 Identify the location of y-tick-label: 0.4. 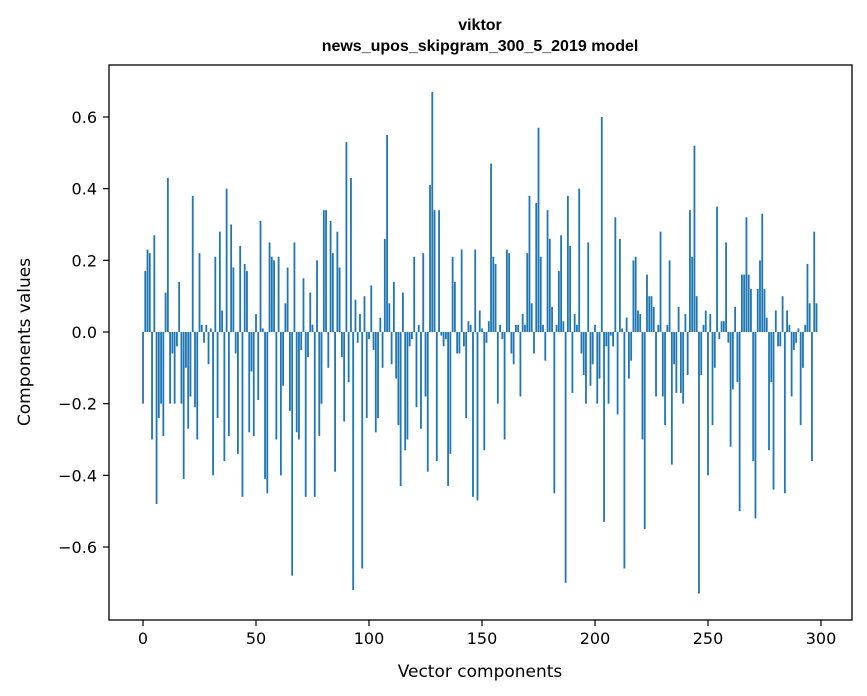
(84, 189).